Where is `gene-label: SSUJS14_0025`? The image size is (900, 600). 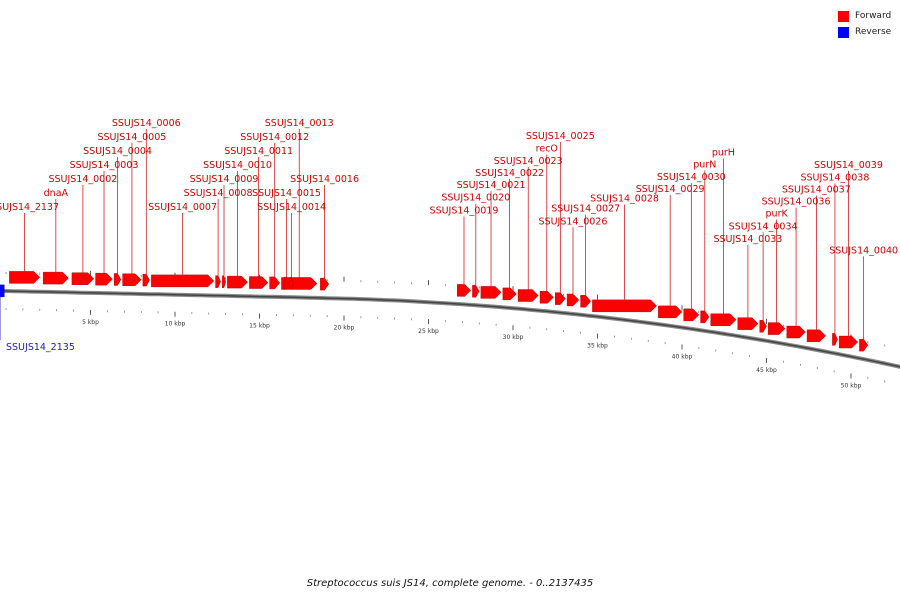 gene-label: SSUJS14_0025 is located at coordinates (560, 136).